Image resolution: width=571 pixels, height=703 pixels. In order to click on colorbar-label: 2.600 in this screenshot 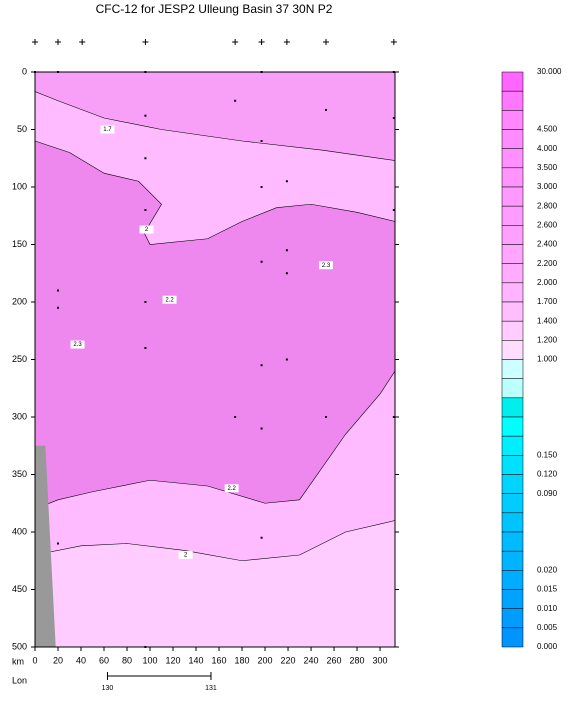, I will do `click(547, 224)`.